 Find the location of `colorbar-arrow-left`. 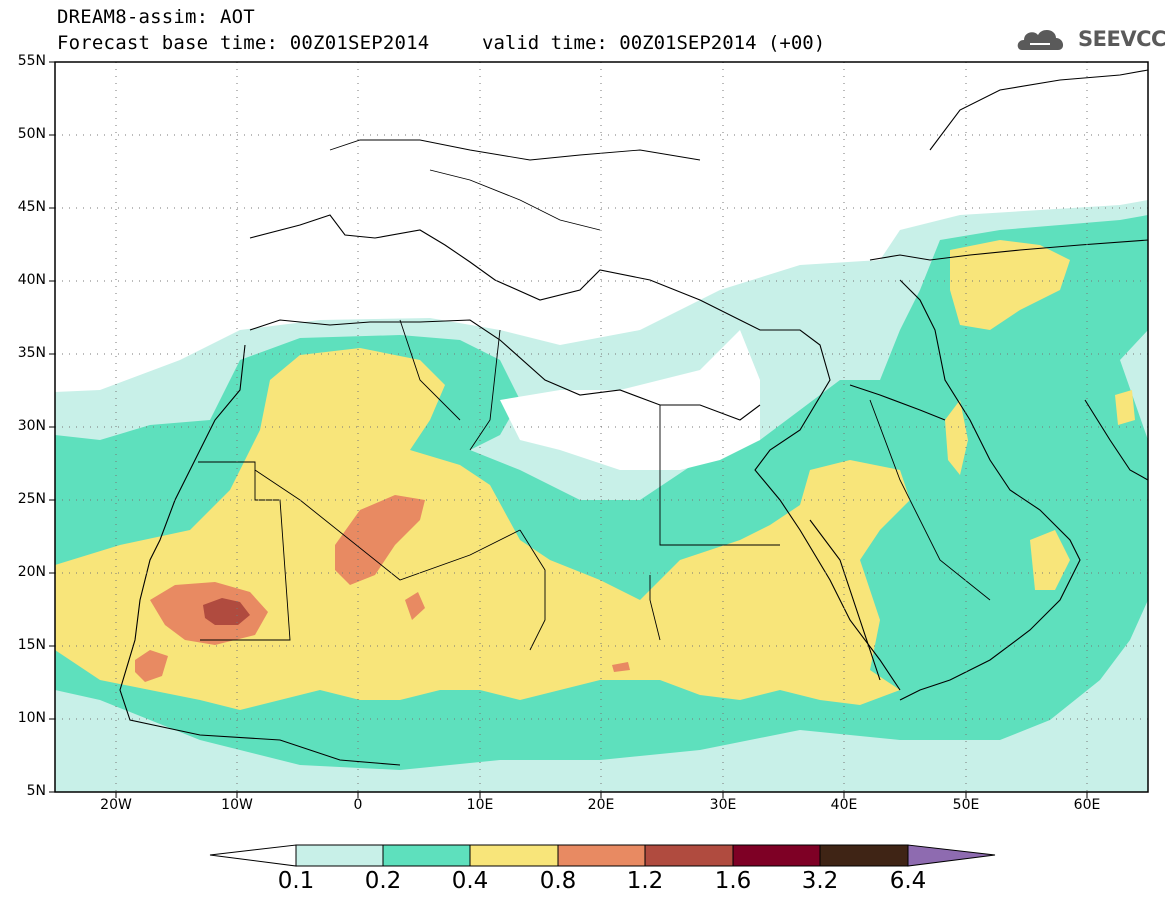

colorbar-arrow-left is located at coordinates (253, 855).